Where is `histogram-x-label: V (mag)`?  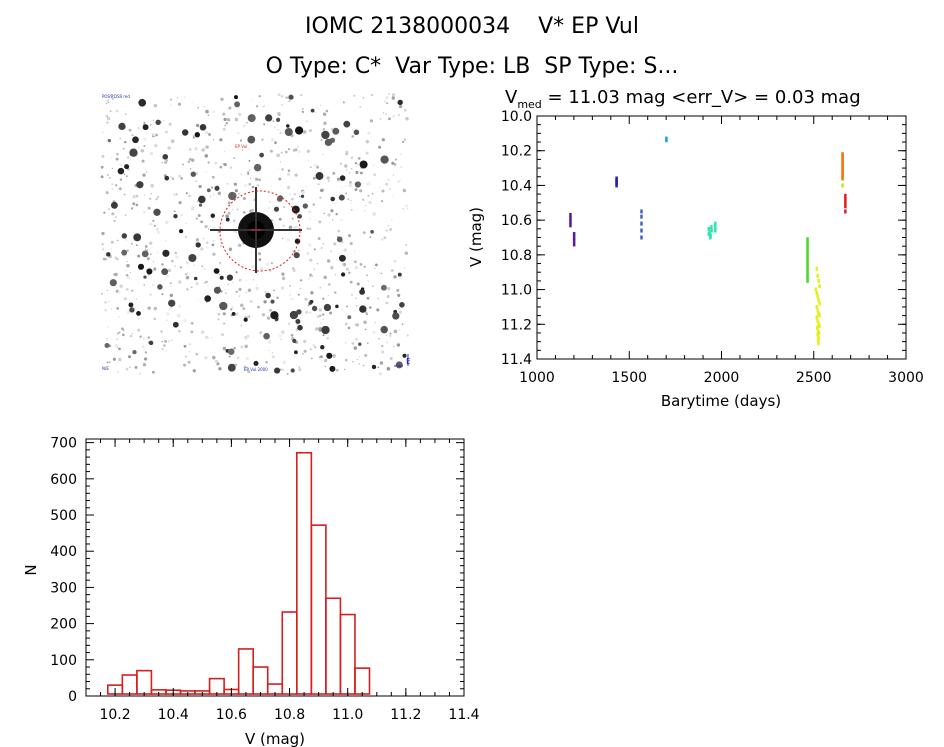 histogram-x-label: V (mag) is located at coordinates (275, 738).